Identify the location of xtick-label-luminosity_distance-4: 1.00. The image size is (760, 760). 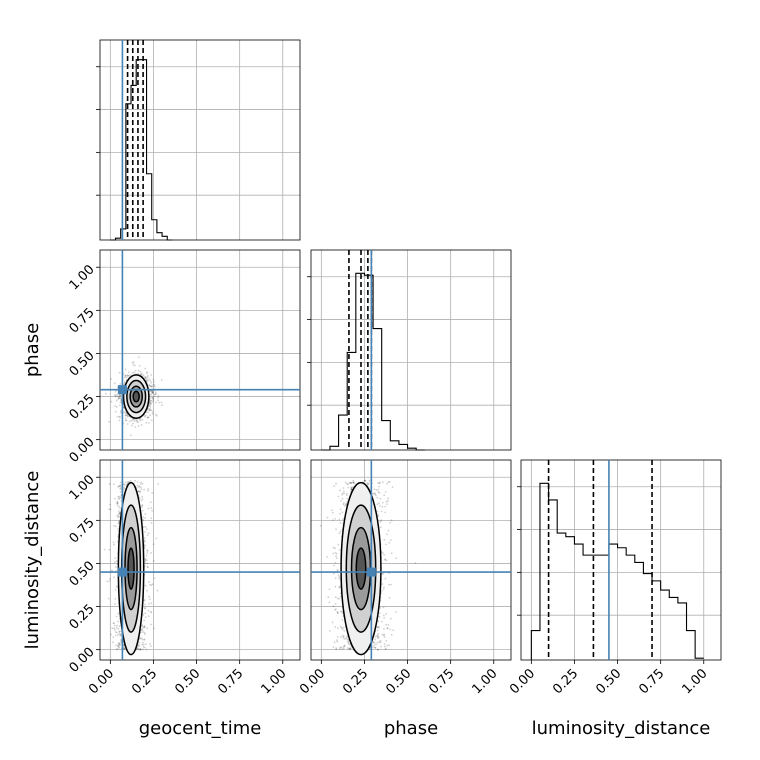
(695, 681).